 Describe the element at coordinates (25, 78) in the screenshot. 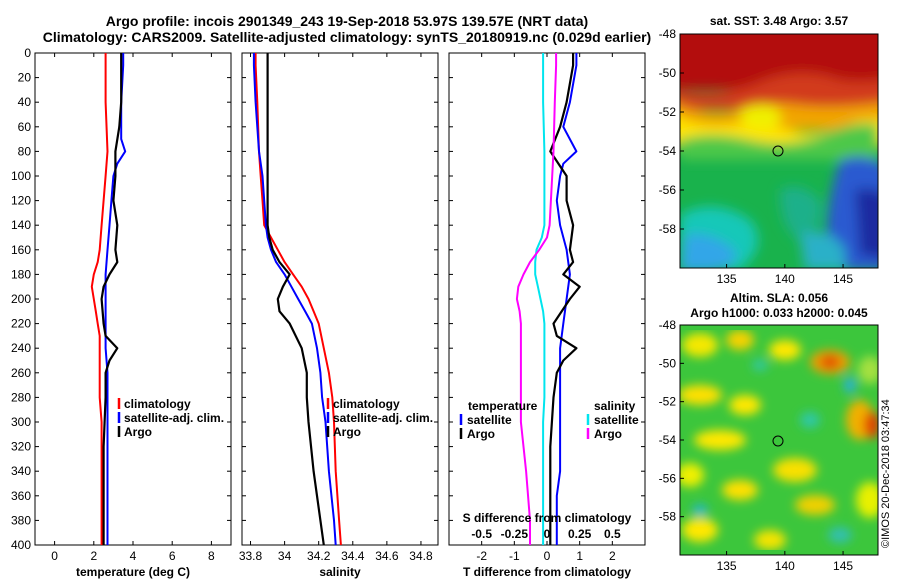

I see `y-tick-label: 20` at that location.